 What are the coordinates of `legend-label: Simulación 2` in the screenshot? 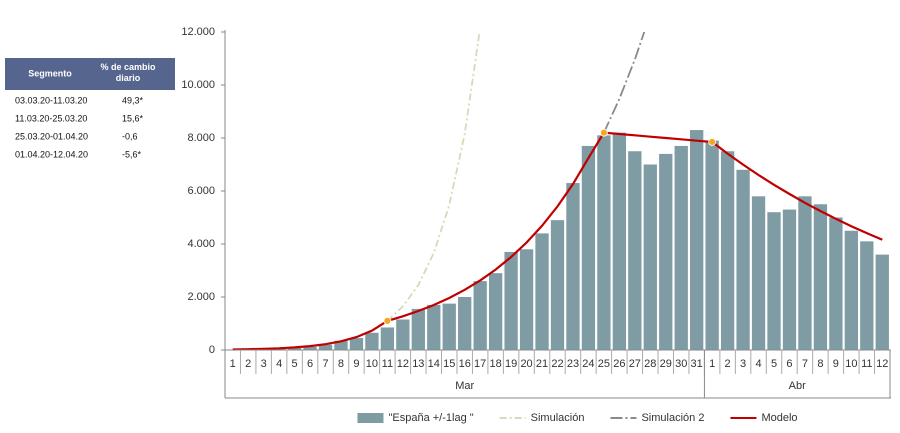 It's located at (672, 418).